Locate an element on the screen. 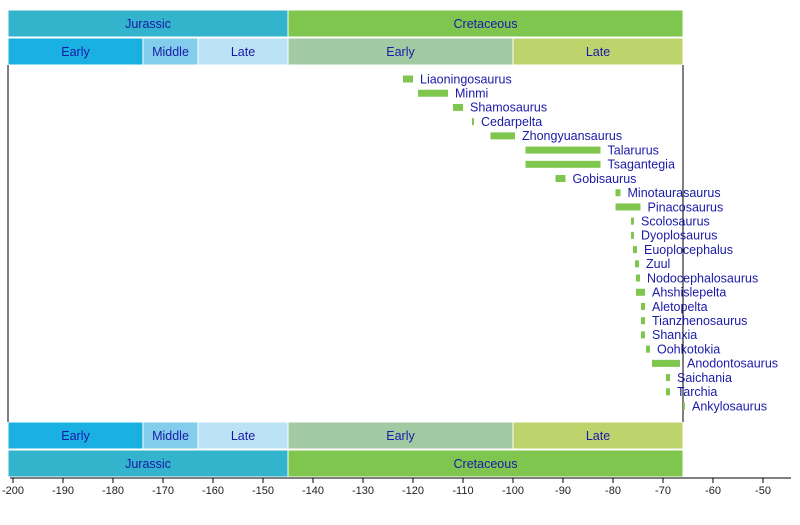 This screenshot has height=525, width=800. item-label: Shamosaurus is located at coordinates (508, 108).